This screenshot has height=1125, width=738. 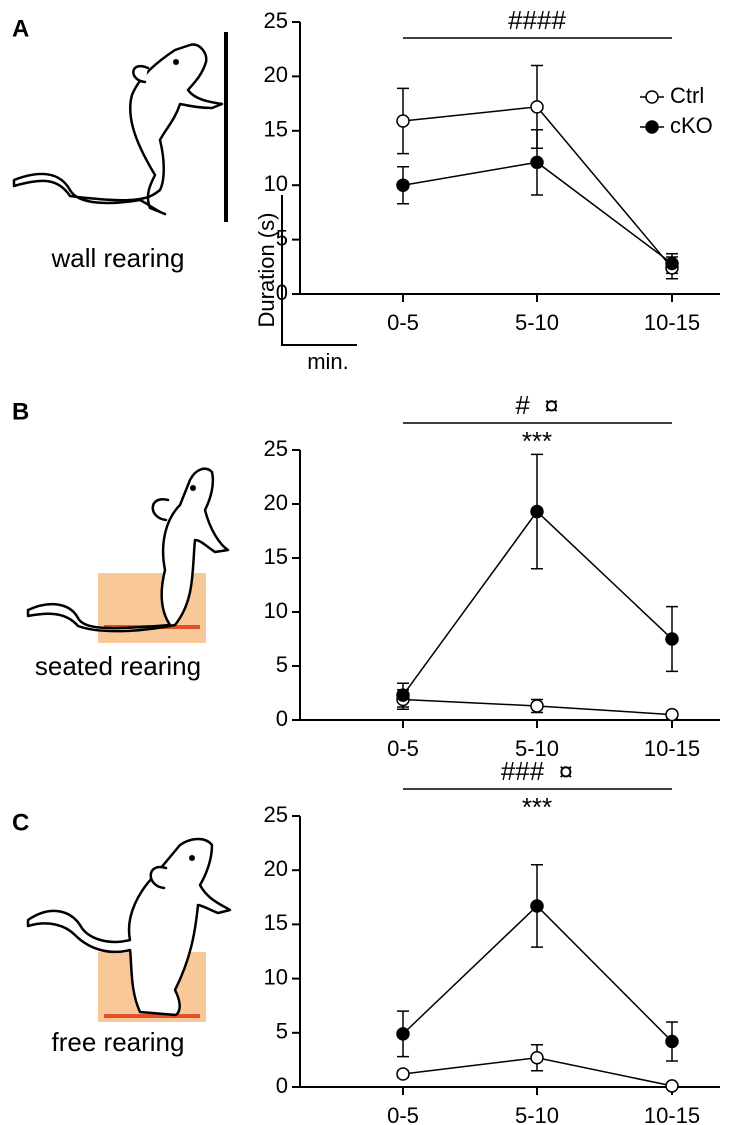 What do you see at coordinates (537, 20) in the screenshot?
I see `significance-label: ####` at bounding box center [537, 20].